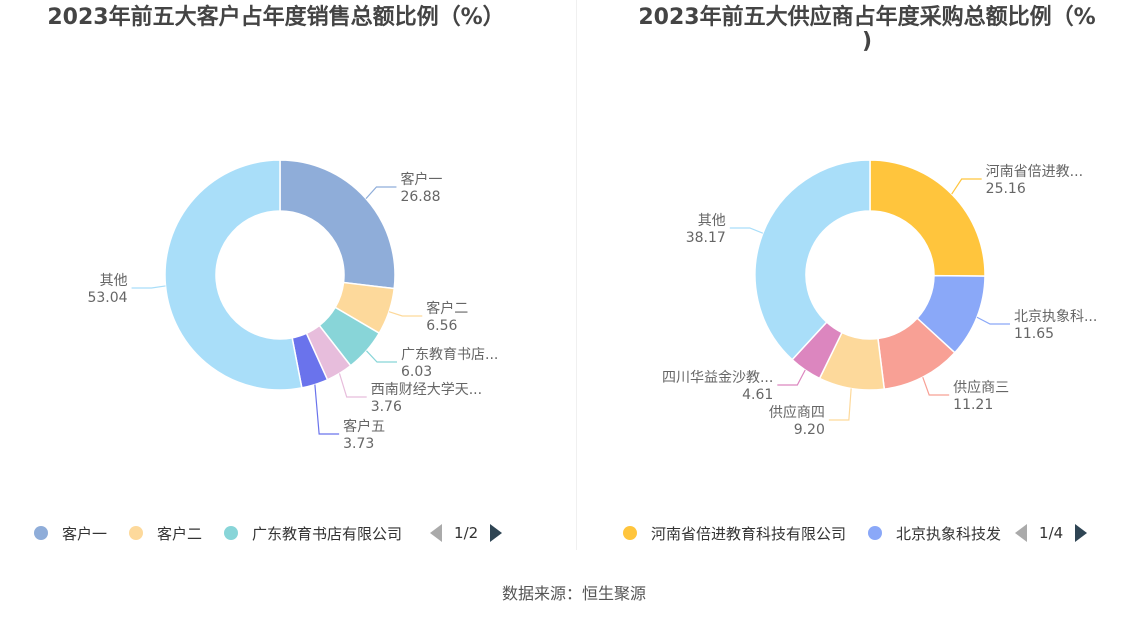 Image resolution: width=1148 pixels, height=619 pixels. I want to click on legend-label: 北京执象科技发, so click(949, 533).